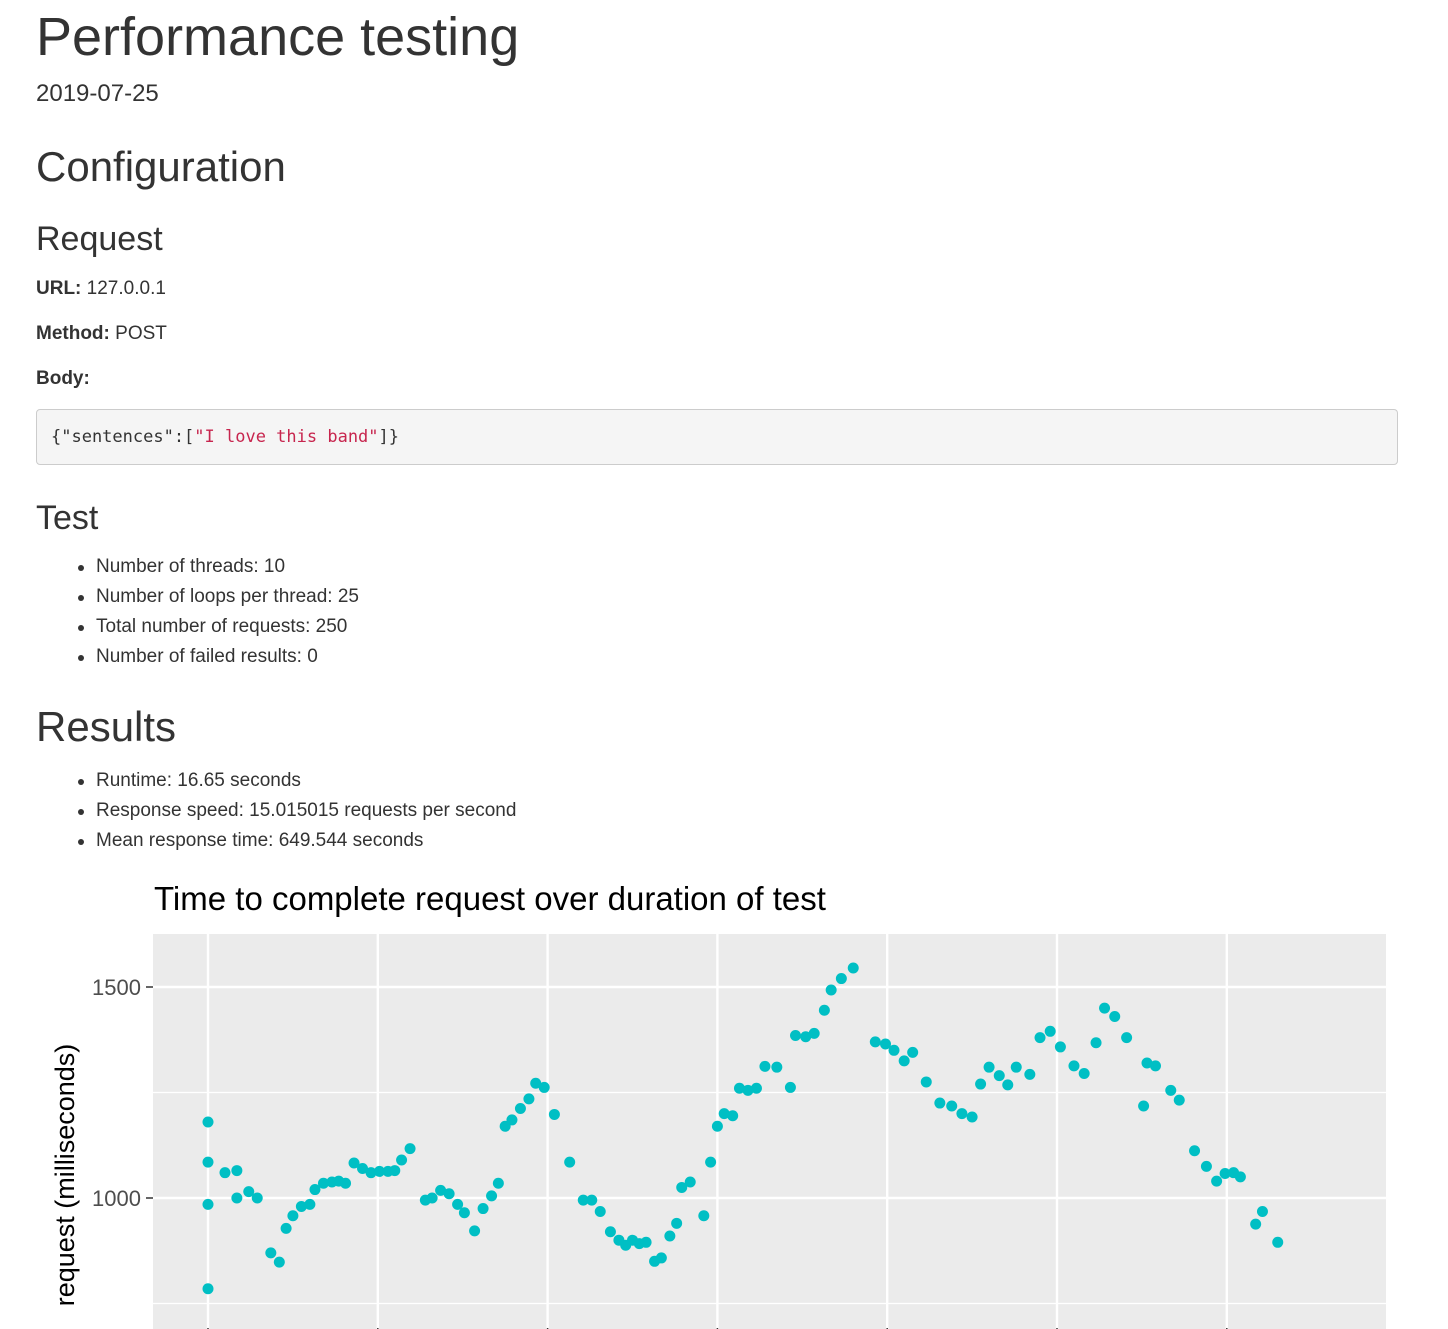 Image resolution: width=1448 pixels, height=1329 pixels. Describe the element at coordinates (59, 288) in the screenshot. I see `url-label: URL:` at that location.